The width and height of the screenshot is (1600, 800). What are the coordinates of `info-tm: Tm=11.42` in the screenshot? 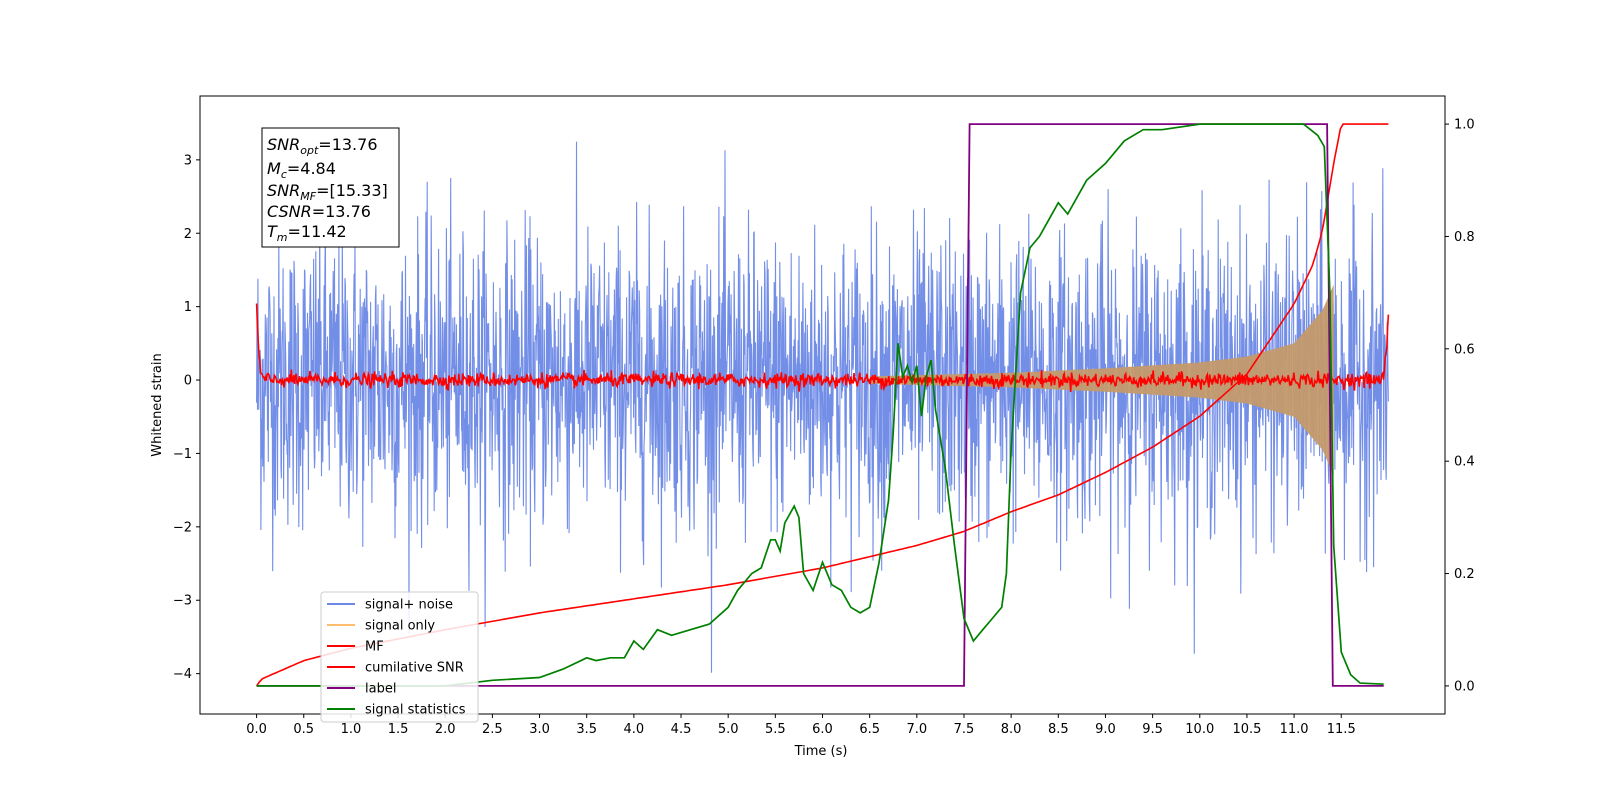 It's located at (307, 233).